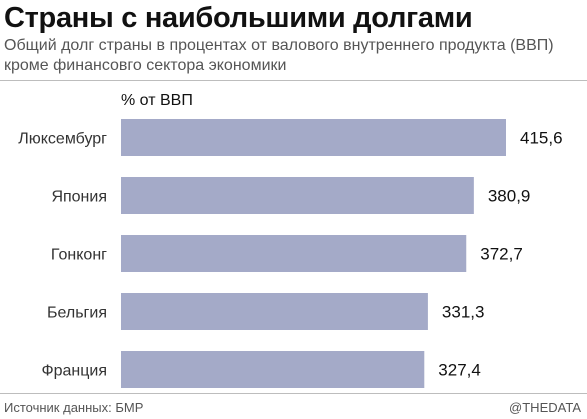 The height and width of the screenshot is (419, 587). I want to click on category-label: Япония, so click(79, 197).